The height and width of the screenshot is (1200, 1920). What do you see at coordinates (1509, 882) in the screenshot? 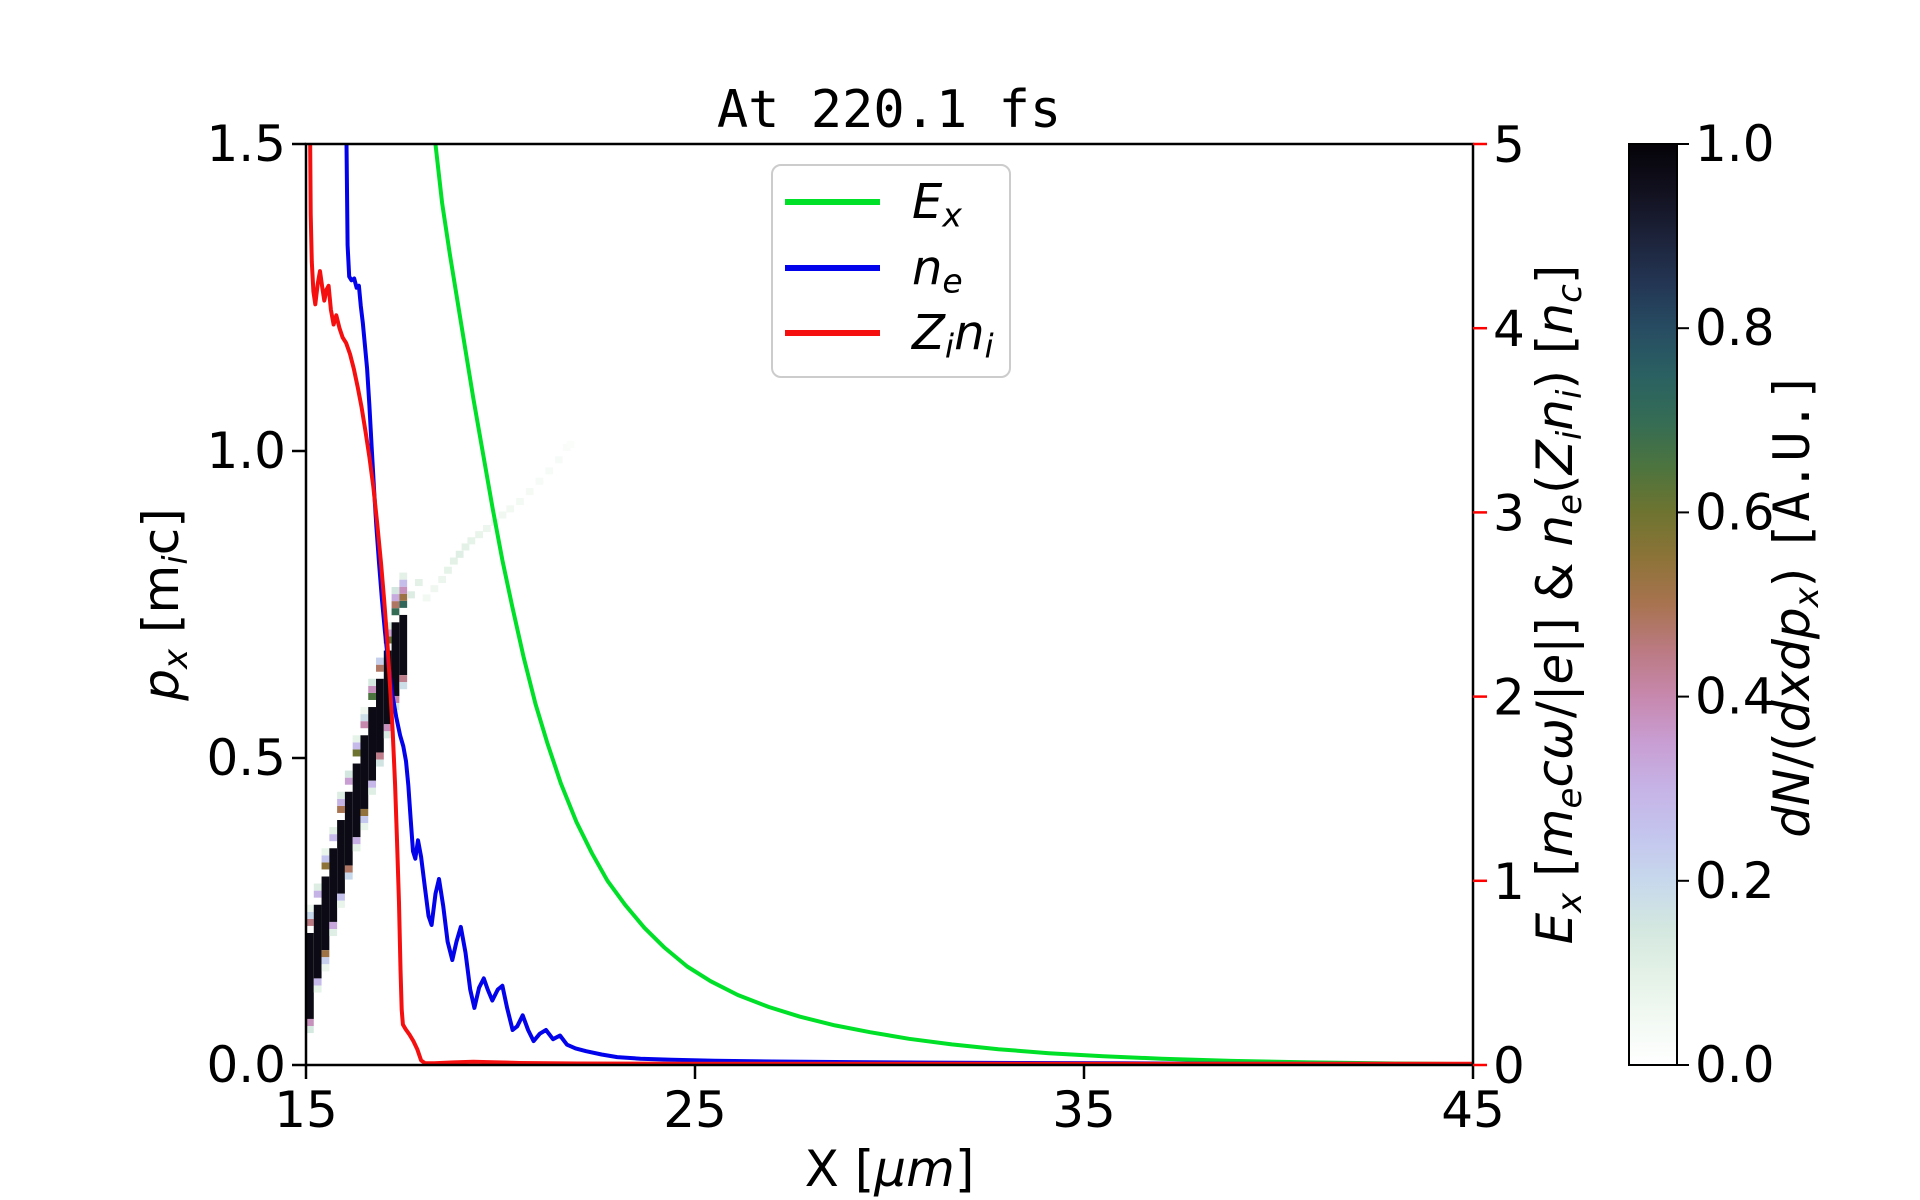
I see `y-right-tick-label: 1` at bounding box center [1509, 882].